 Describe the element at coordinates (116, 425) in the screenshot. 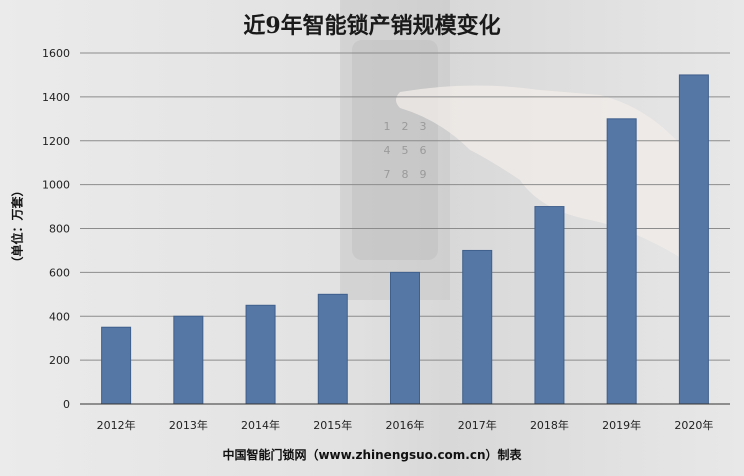

I see `x-tick-label: 2012年` at that location.